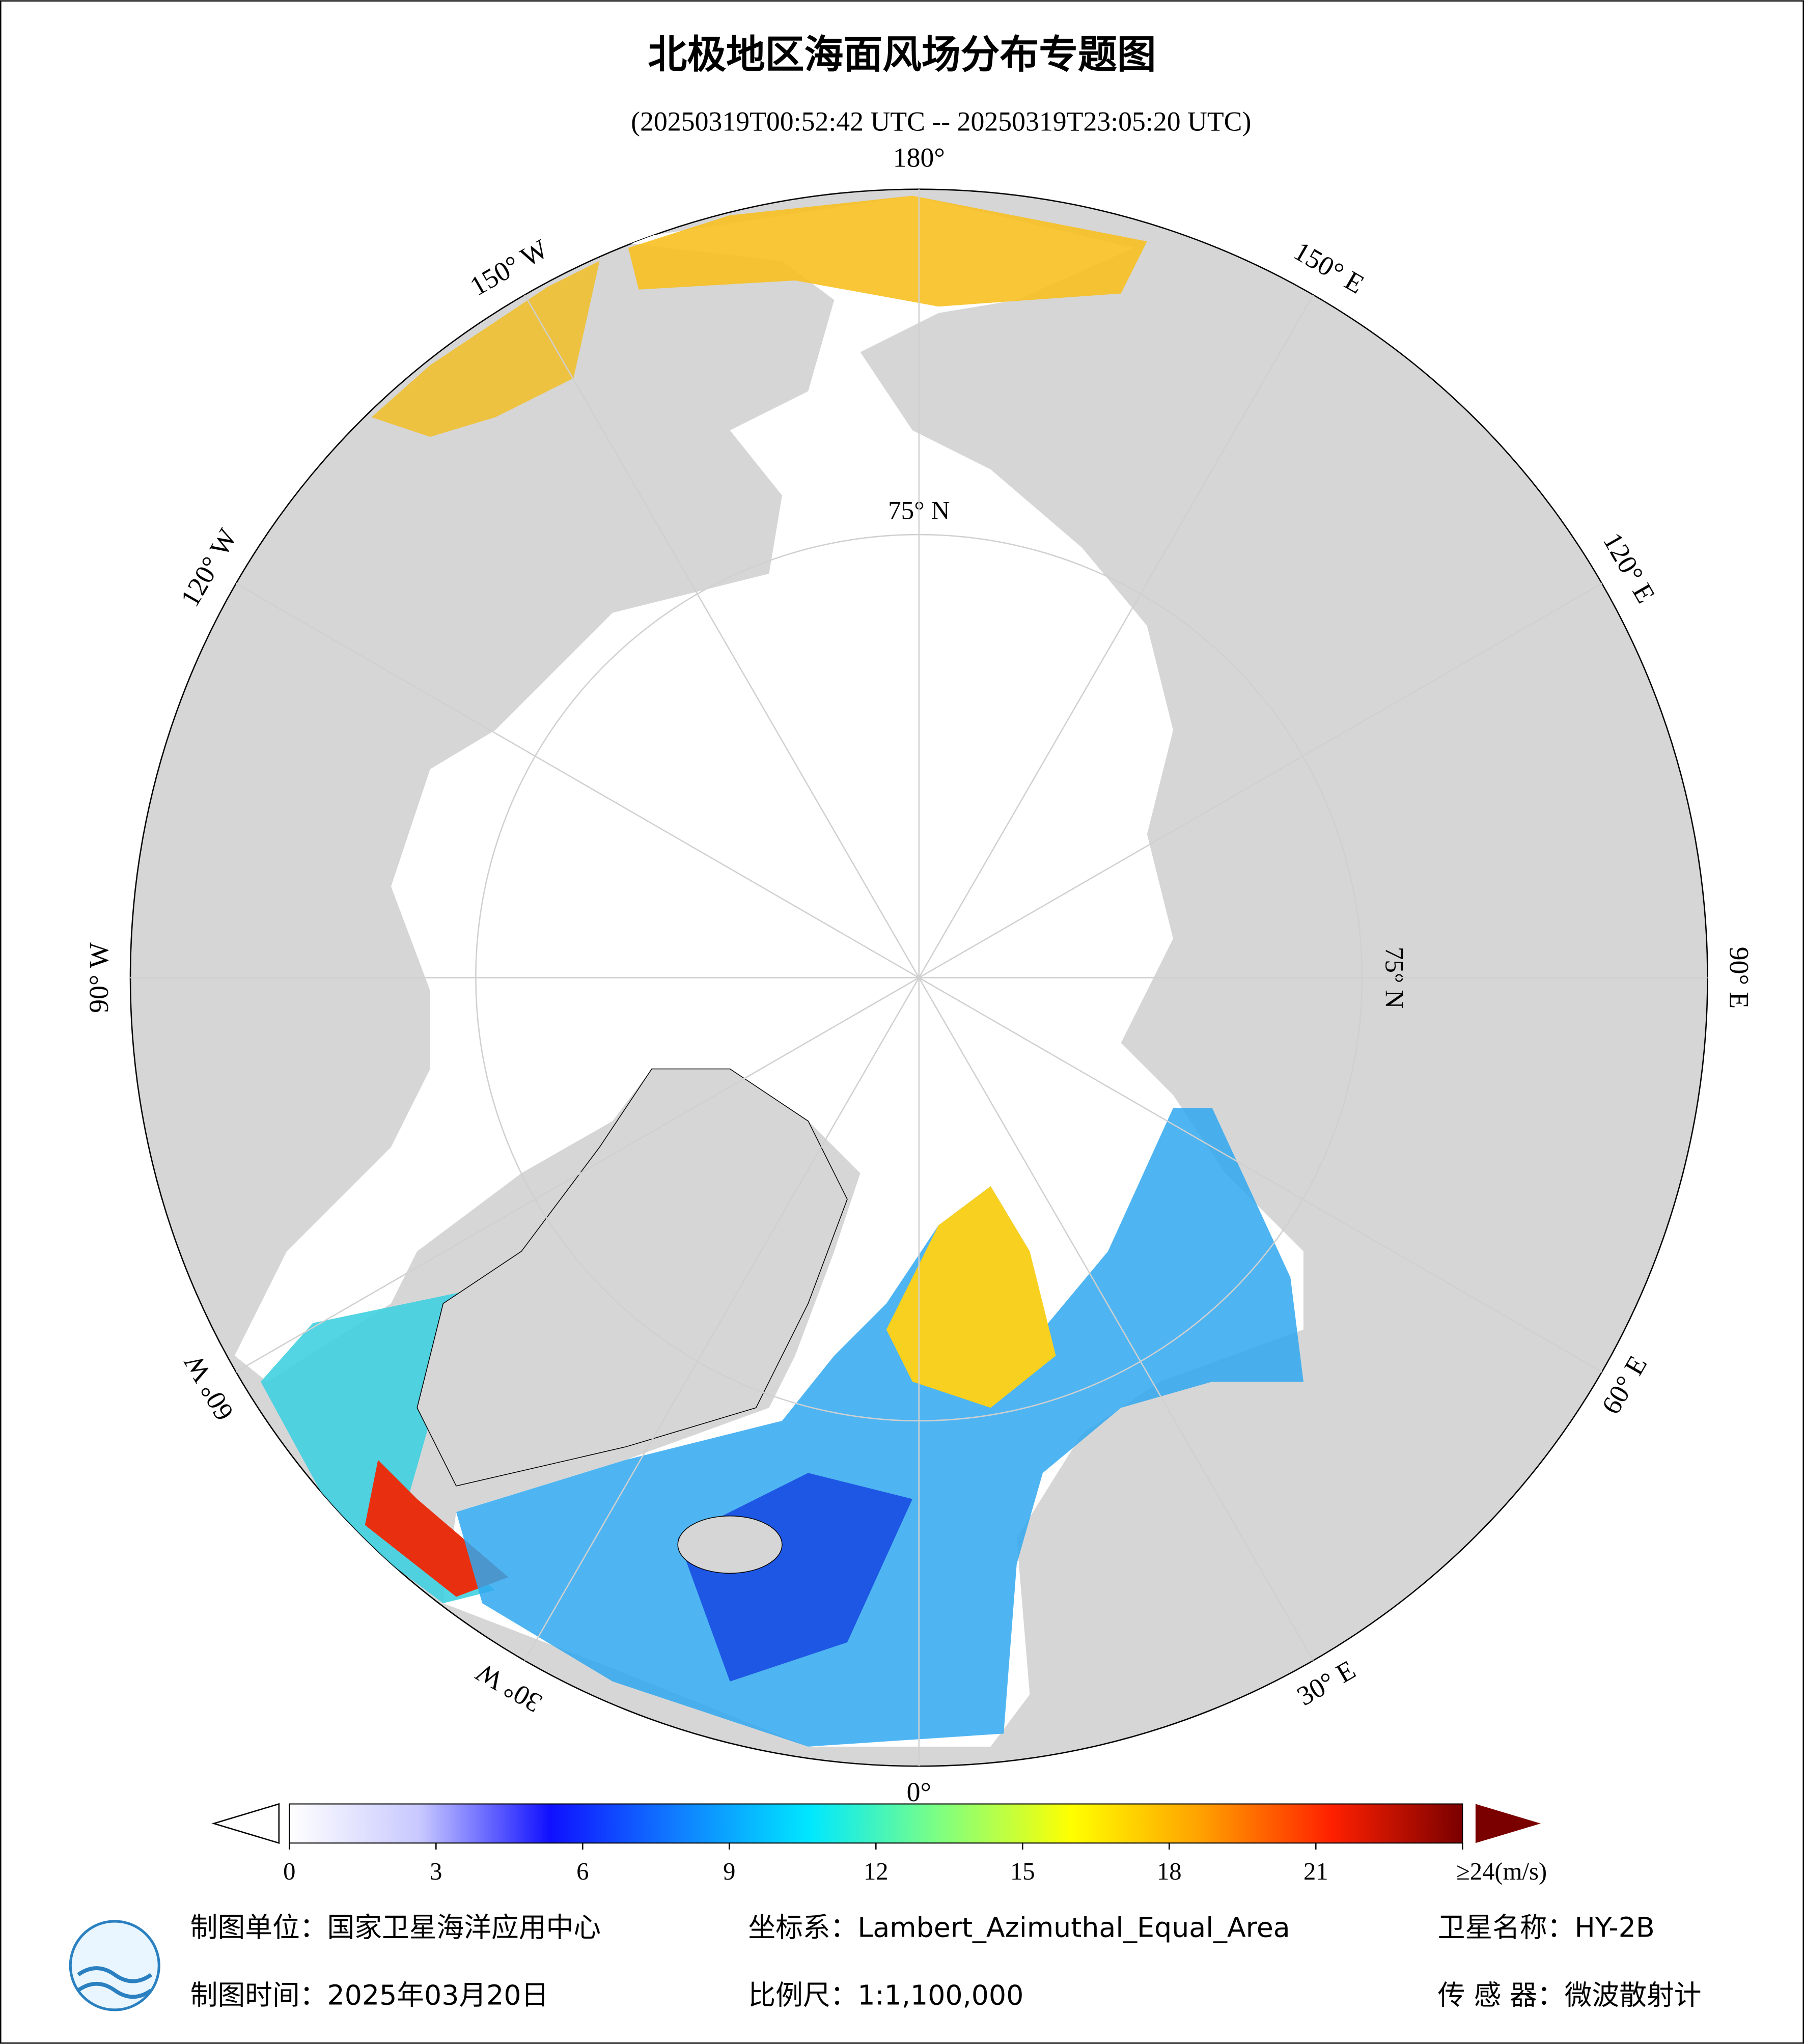 This screenshot has height=2044, width=1804. What do you see at coordinates (1169, 1871) in the screenshot?
I see `colorbar-tick-label: 18` at bounding box center [1169, 1871].